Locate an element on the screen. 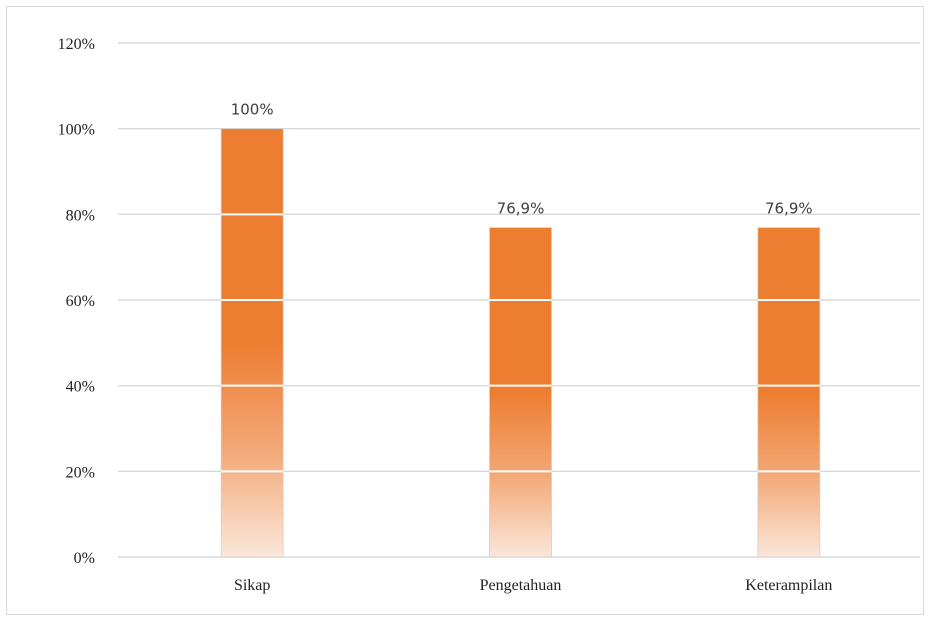 The width and height of the screenshot is (933, 625). y-tick-label: 80% is located at coordinates (80, 215).